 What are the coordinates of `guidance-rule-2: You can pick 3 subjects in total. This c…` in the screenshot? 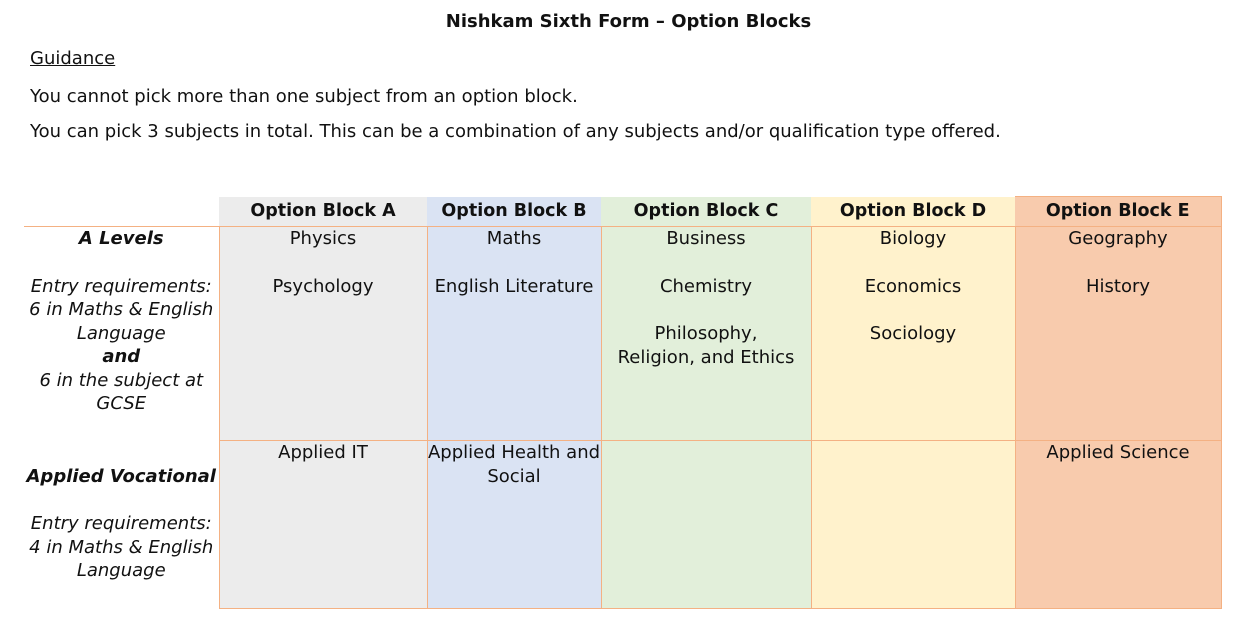 It's located at (515, 131).